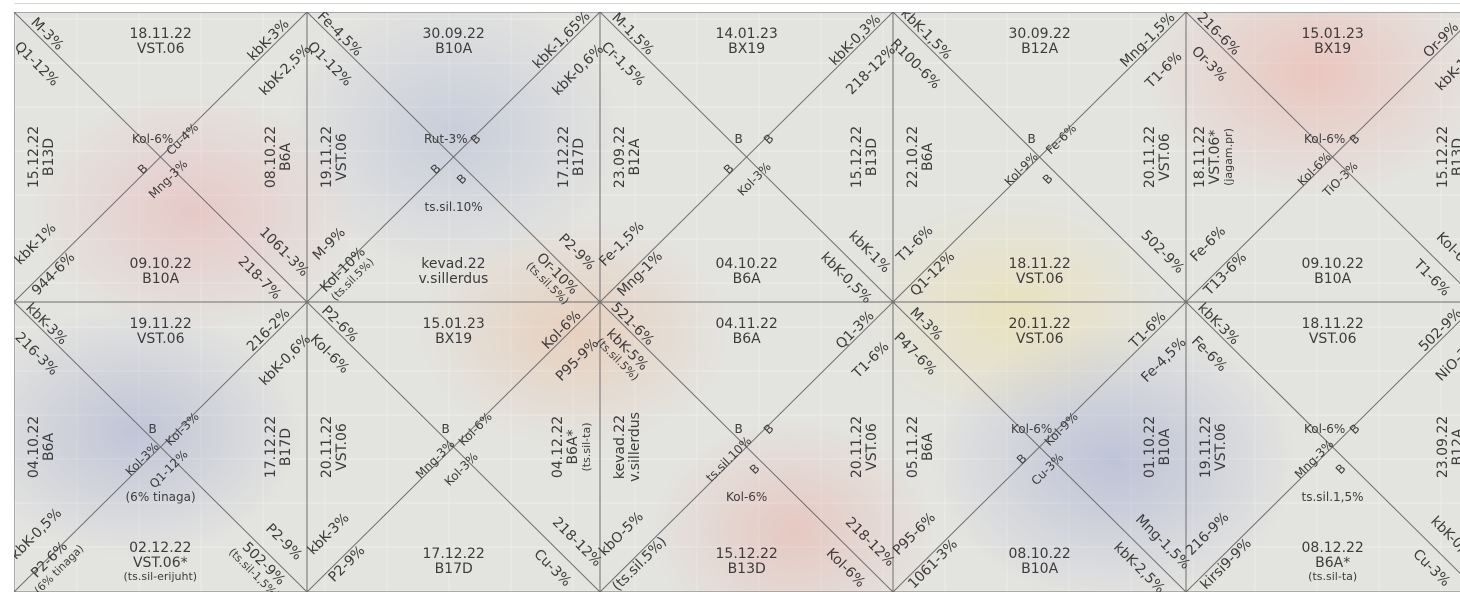 The height and width of the screenshot is (592, 1460). What do you see at coordinates (160, 49) in the screenshot?
I see `top-triangle-label-line: VST.06` at bounding box center [160, 49].